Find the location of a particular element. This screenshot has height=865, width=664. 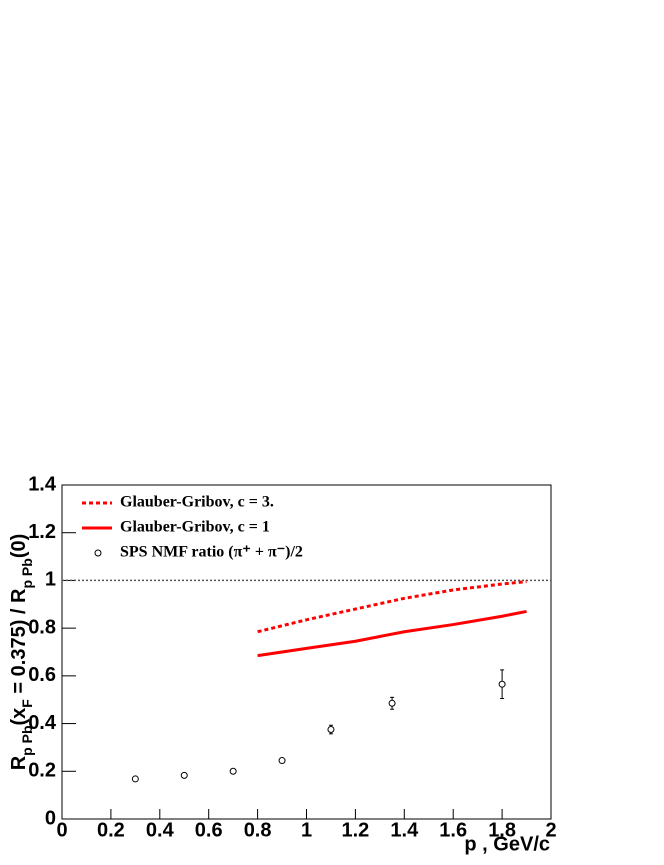

y-axis-label: Rp Pb(xF = 0.375) / Rp Pb(0) is located at coordinates (21, 652).